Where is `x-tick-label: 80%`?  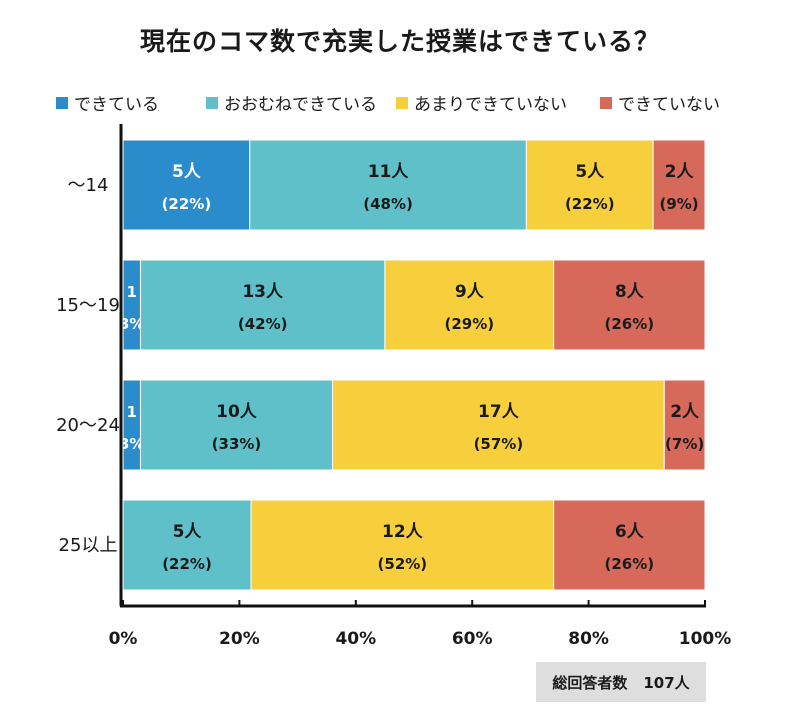 x-tick-label: 80% is located at coordinates (588, 639).